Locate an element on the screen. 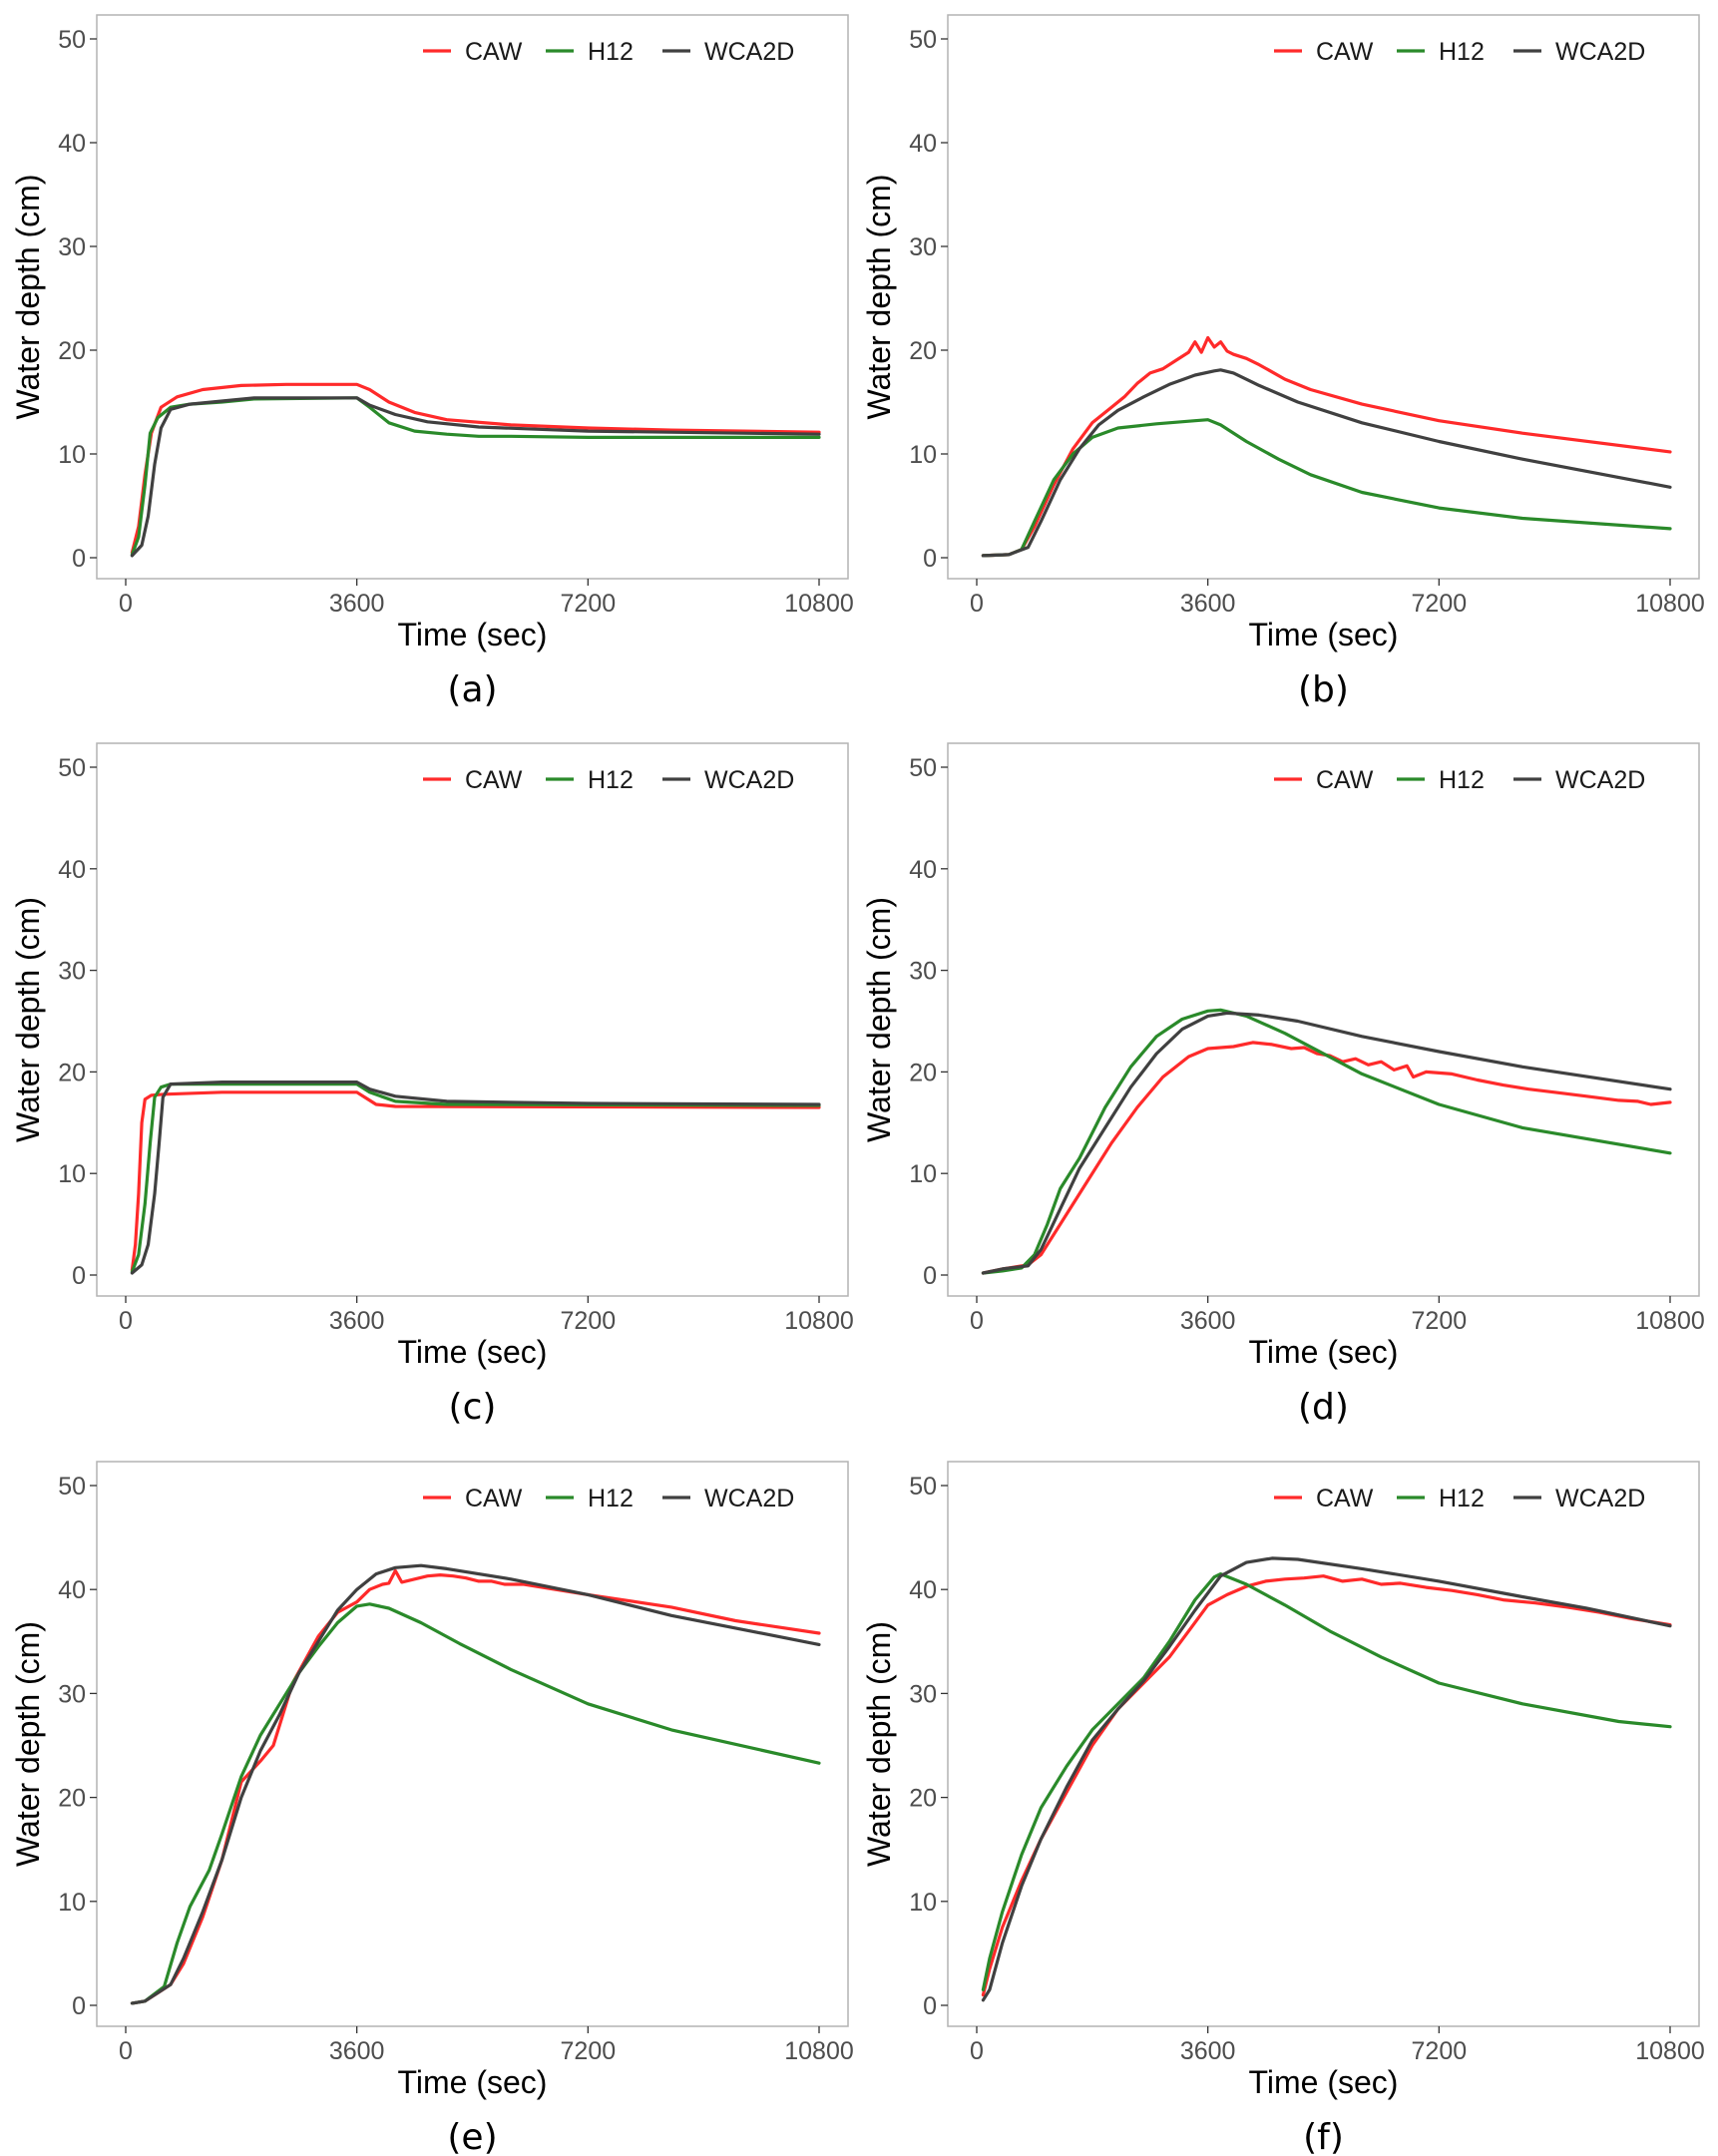 This screenshot has width=1718, height=2156. panel-label: (d) is located at coordinates (1323, 1407).